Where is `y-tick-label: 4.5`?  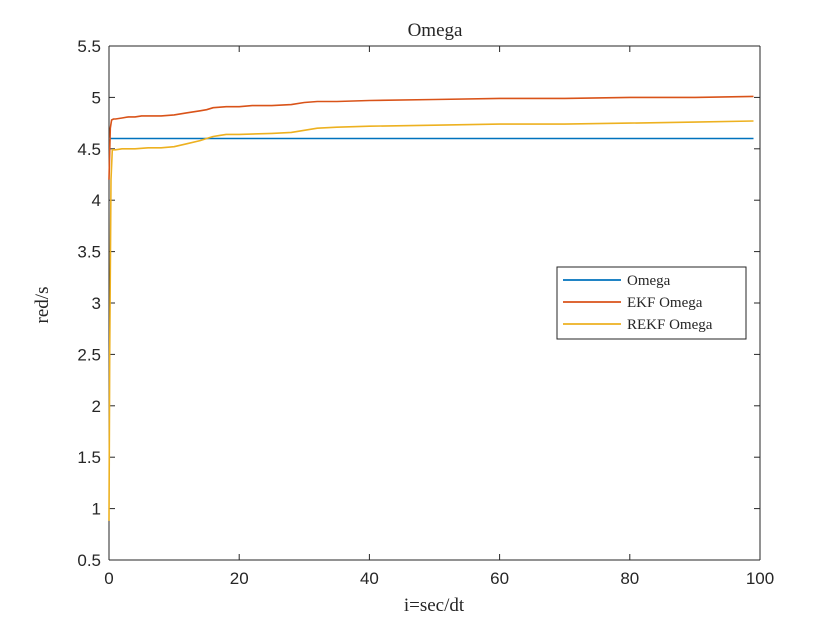
y-tick-label: 4.5 is located at coordinates (89, 149).